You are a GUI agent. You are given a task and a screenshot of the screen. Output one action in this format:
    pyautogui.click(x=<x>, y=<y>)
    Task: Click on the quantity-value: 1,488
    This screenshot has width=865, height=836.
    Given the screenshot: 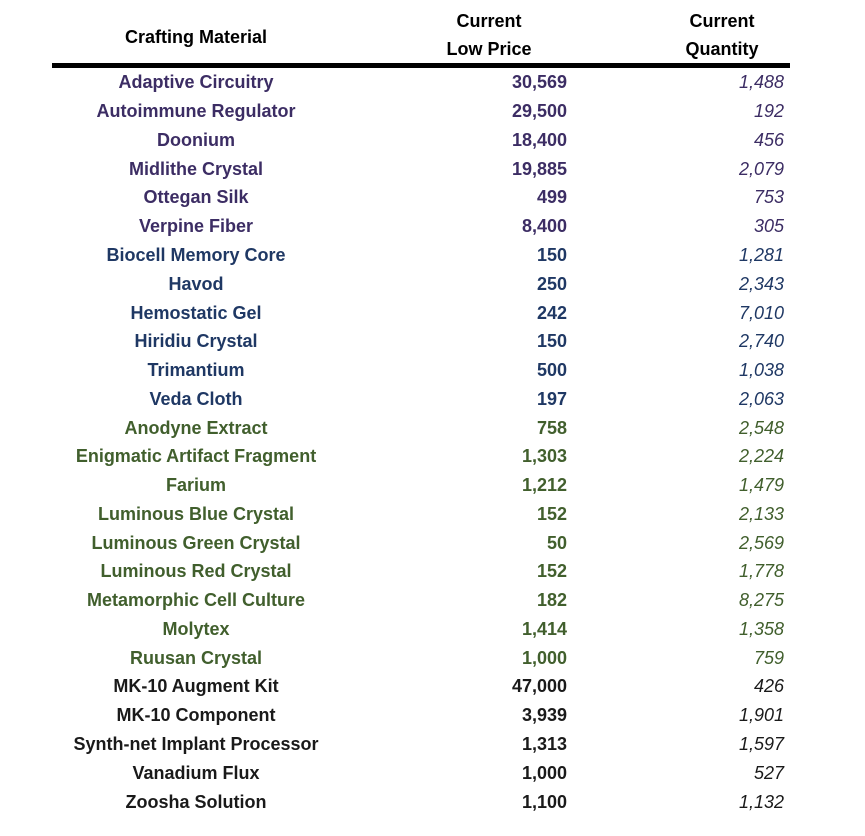 What is the action you would take?
    pyautogui.click(x=761, y=82)
    